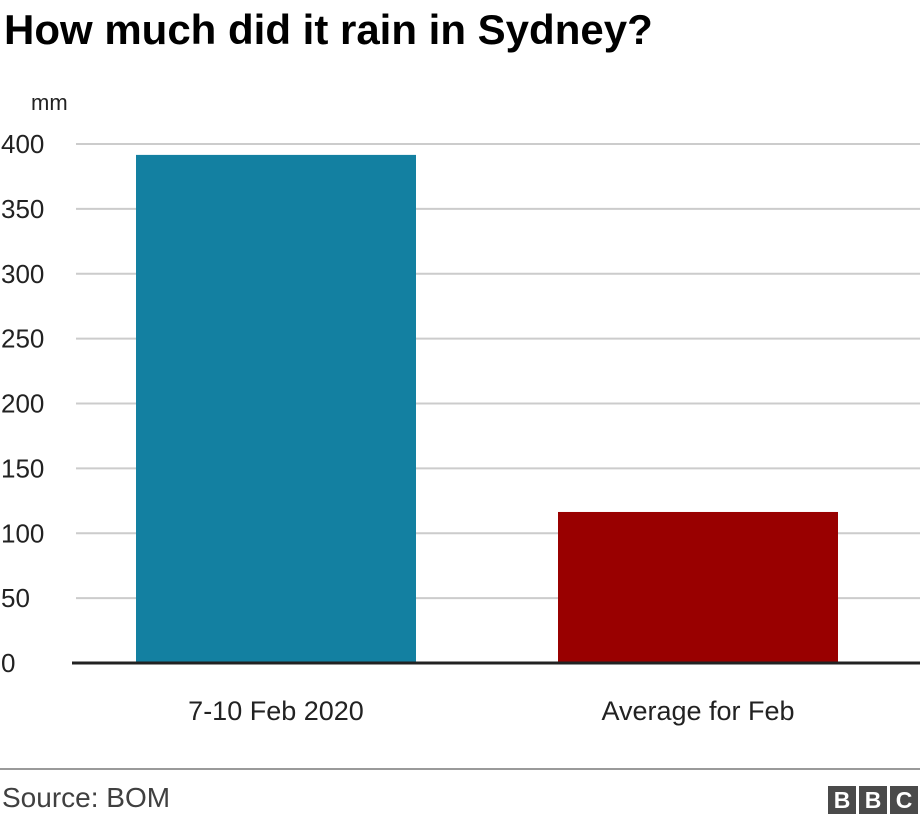 This screenshot has height=824, width=920. What do you see at coordinates (22, 339) in the screenshot?
I see `y-tick-label: 250` at bounding box center [22, 339].